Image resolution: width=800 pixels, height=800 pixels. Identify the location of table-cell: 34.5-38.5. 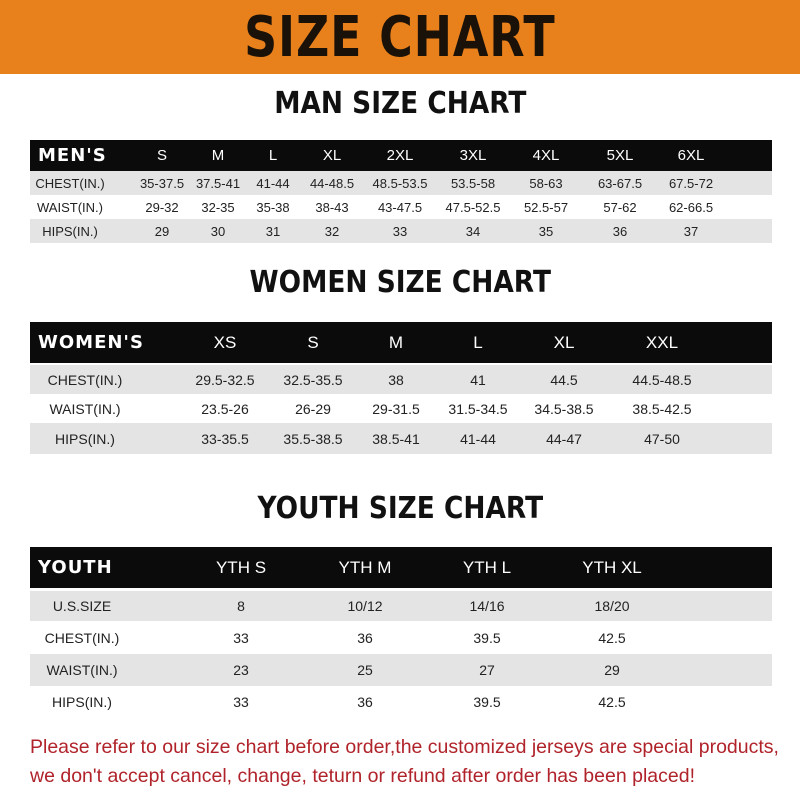
(564, 408).